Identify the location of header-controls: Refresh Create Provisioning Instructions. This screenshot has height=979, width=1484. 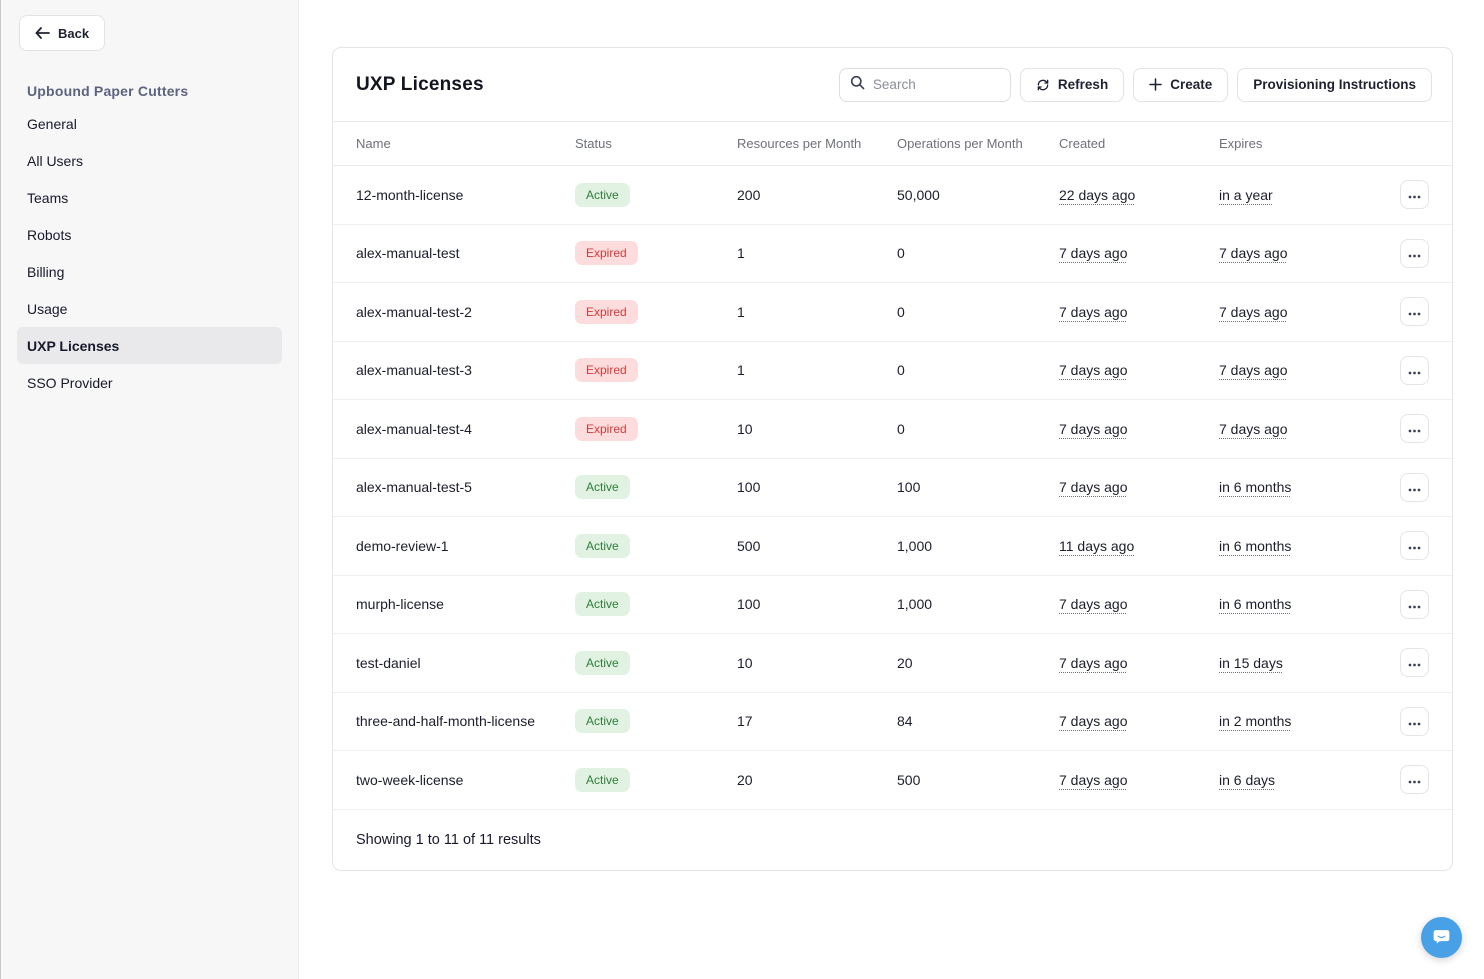
(1135, 84).